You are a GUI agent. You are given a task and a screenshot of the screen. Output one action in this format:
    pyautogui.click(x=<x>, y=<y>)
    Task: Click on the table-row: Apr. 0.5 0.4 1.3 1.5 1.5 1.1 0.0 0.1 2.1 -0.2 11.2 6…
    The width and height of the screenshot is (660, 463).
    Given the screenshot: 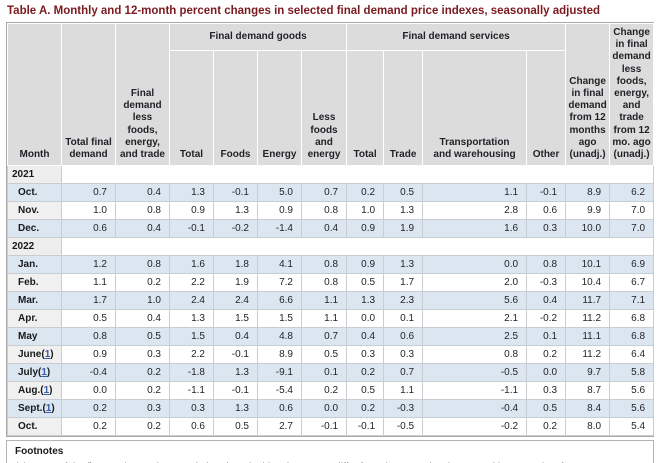 What is the action you would take?
    pyautogui.click(x=331, y=319)
    